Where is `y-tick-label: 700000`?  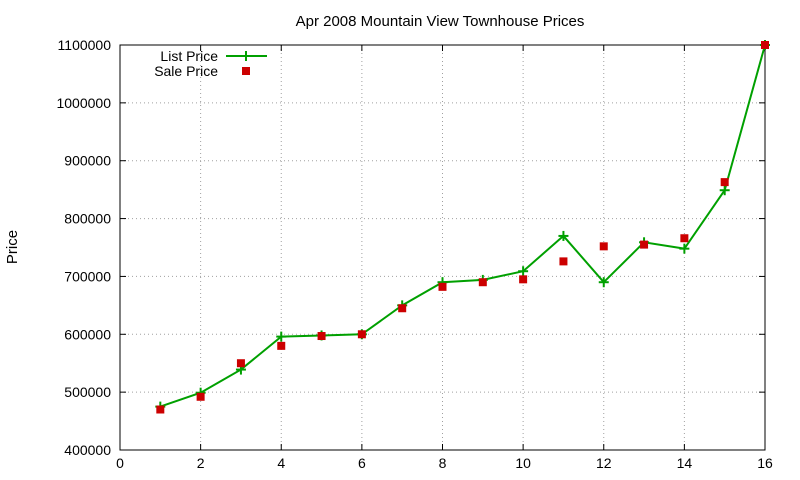 y-tick-label: 700000 is located at coordinates (87, 276).